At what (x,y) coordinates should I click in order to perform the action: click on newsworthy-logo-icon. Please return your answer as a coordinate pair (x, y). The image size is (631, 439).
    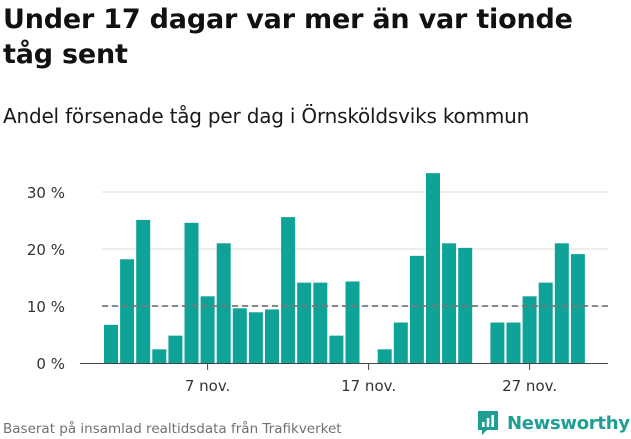
    Looking at the image, I should click on (488, 423).